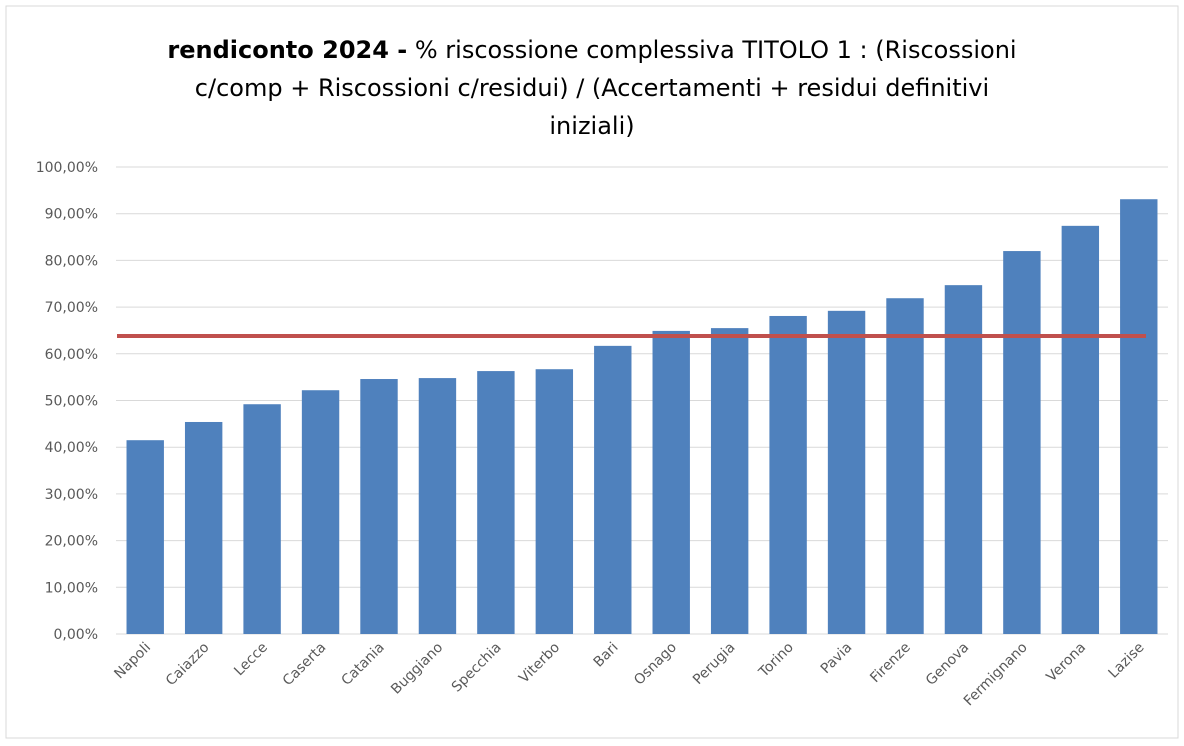 The width and height of the screenshot is (1184, 746). I want to click on title-line: iniziali), so click(591, 126).